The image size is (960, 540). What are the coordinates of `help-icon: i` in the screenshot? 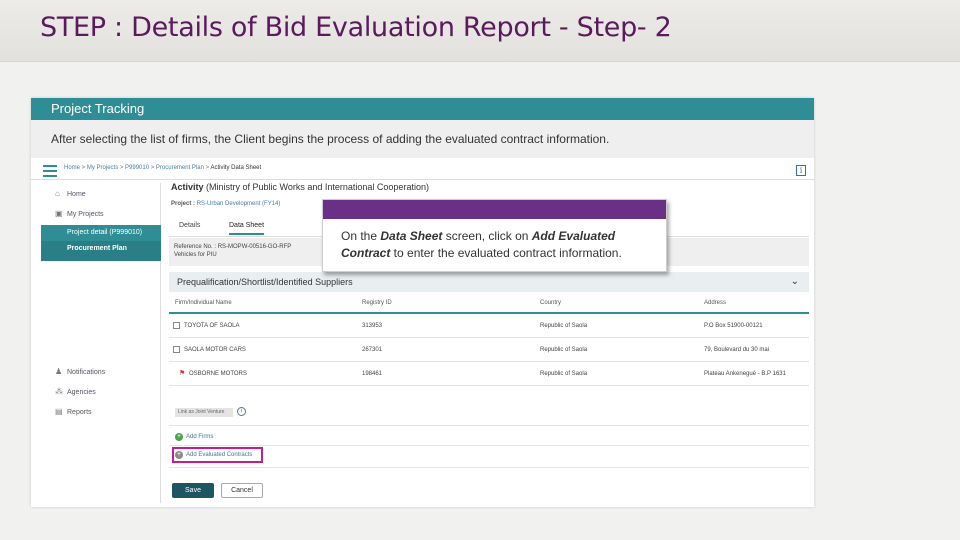 It's located at (241, 411).